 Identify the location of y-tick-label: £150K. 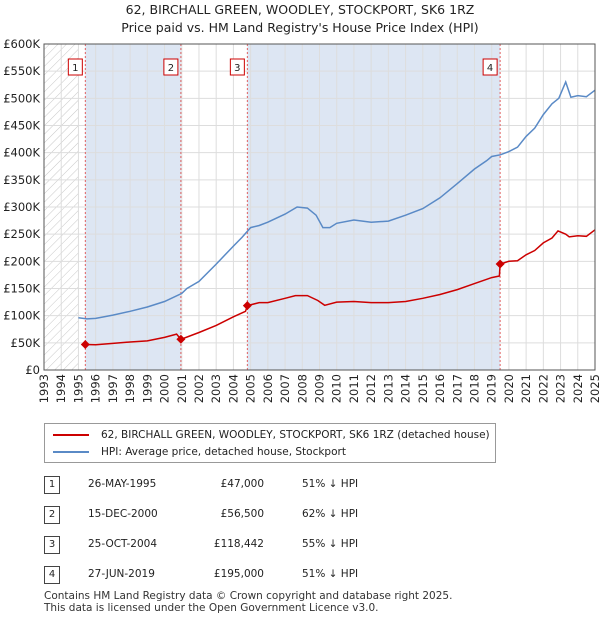
(21, 289).